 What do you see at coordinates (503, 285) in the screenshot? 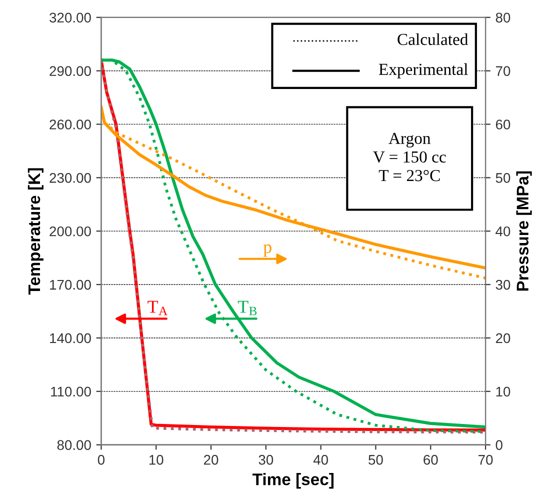
I see `y2-tick-label: 30` at bounding box center [503, 285].